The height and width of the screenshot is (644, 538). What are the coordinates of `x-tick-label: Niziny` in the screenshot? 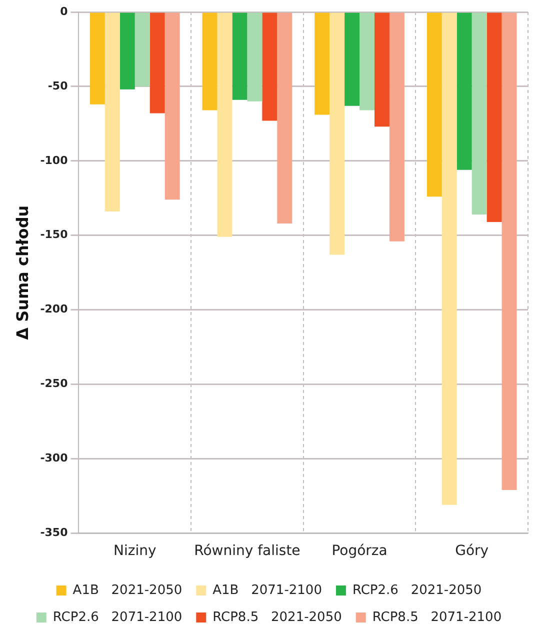 It's located at (135, 551).